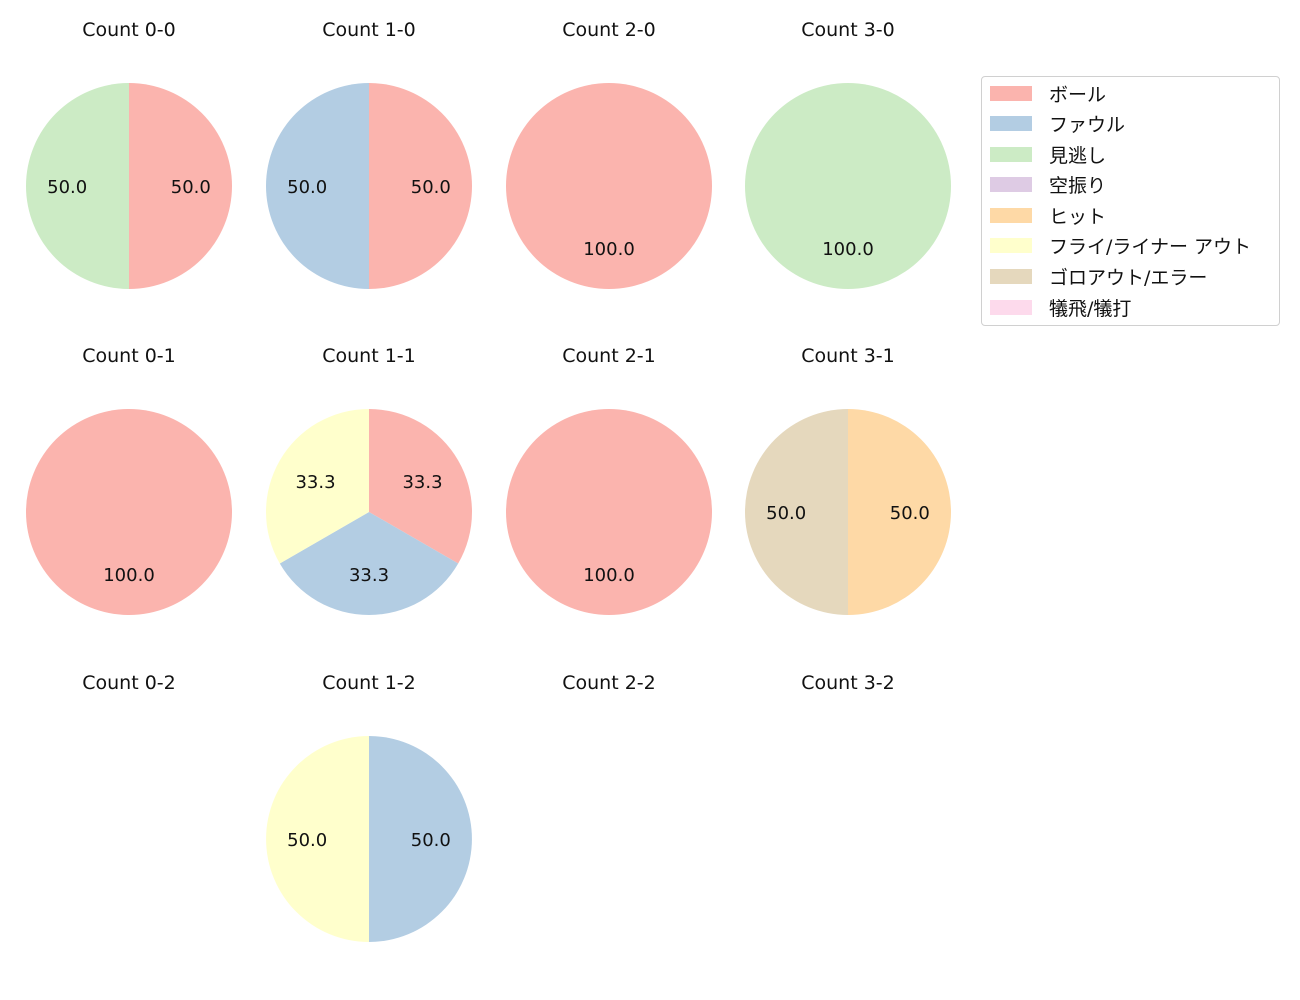 Image resolution: width=1300 pixels, height=1000 pixels. I want to click on pie-subplot: Count 0-1 100.0, so click(129, 480).